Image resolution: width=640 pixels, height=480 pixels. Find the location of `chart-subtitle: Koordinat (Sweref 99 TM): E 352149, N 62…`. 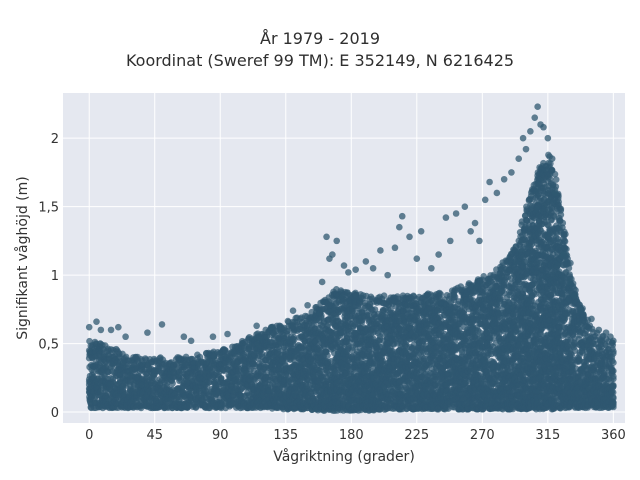

chart-subtitle: Koordinat (Sweref 99 TM): E 352149, N 62… is located at coordinates (320, 60).